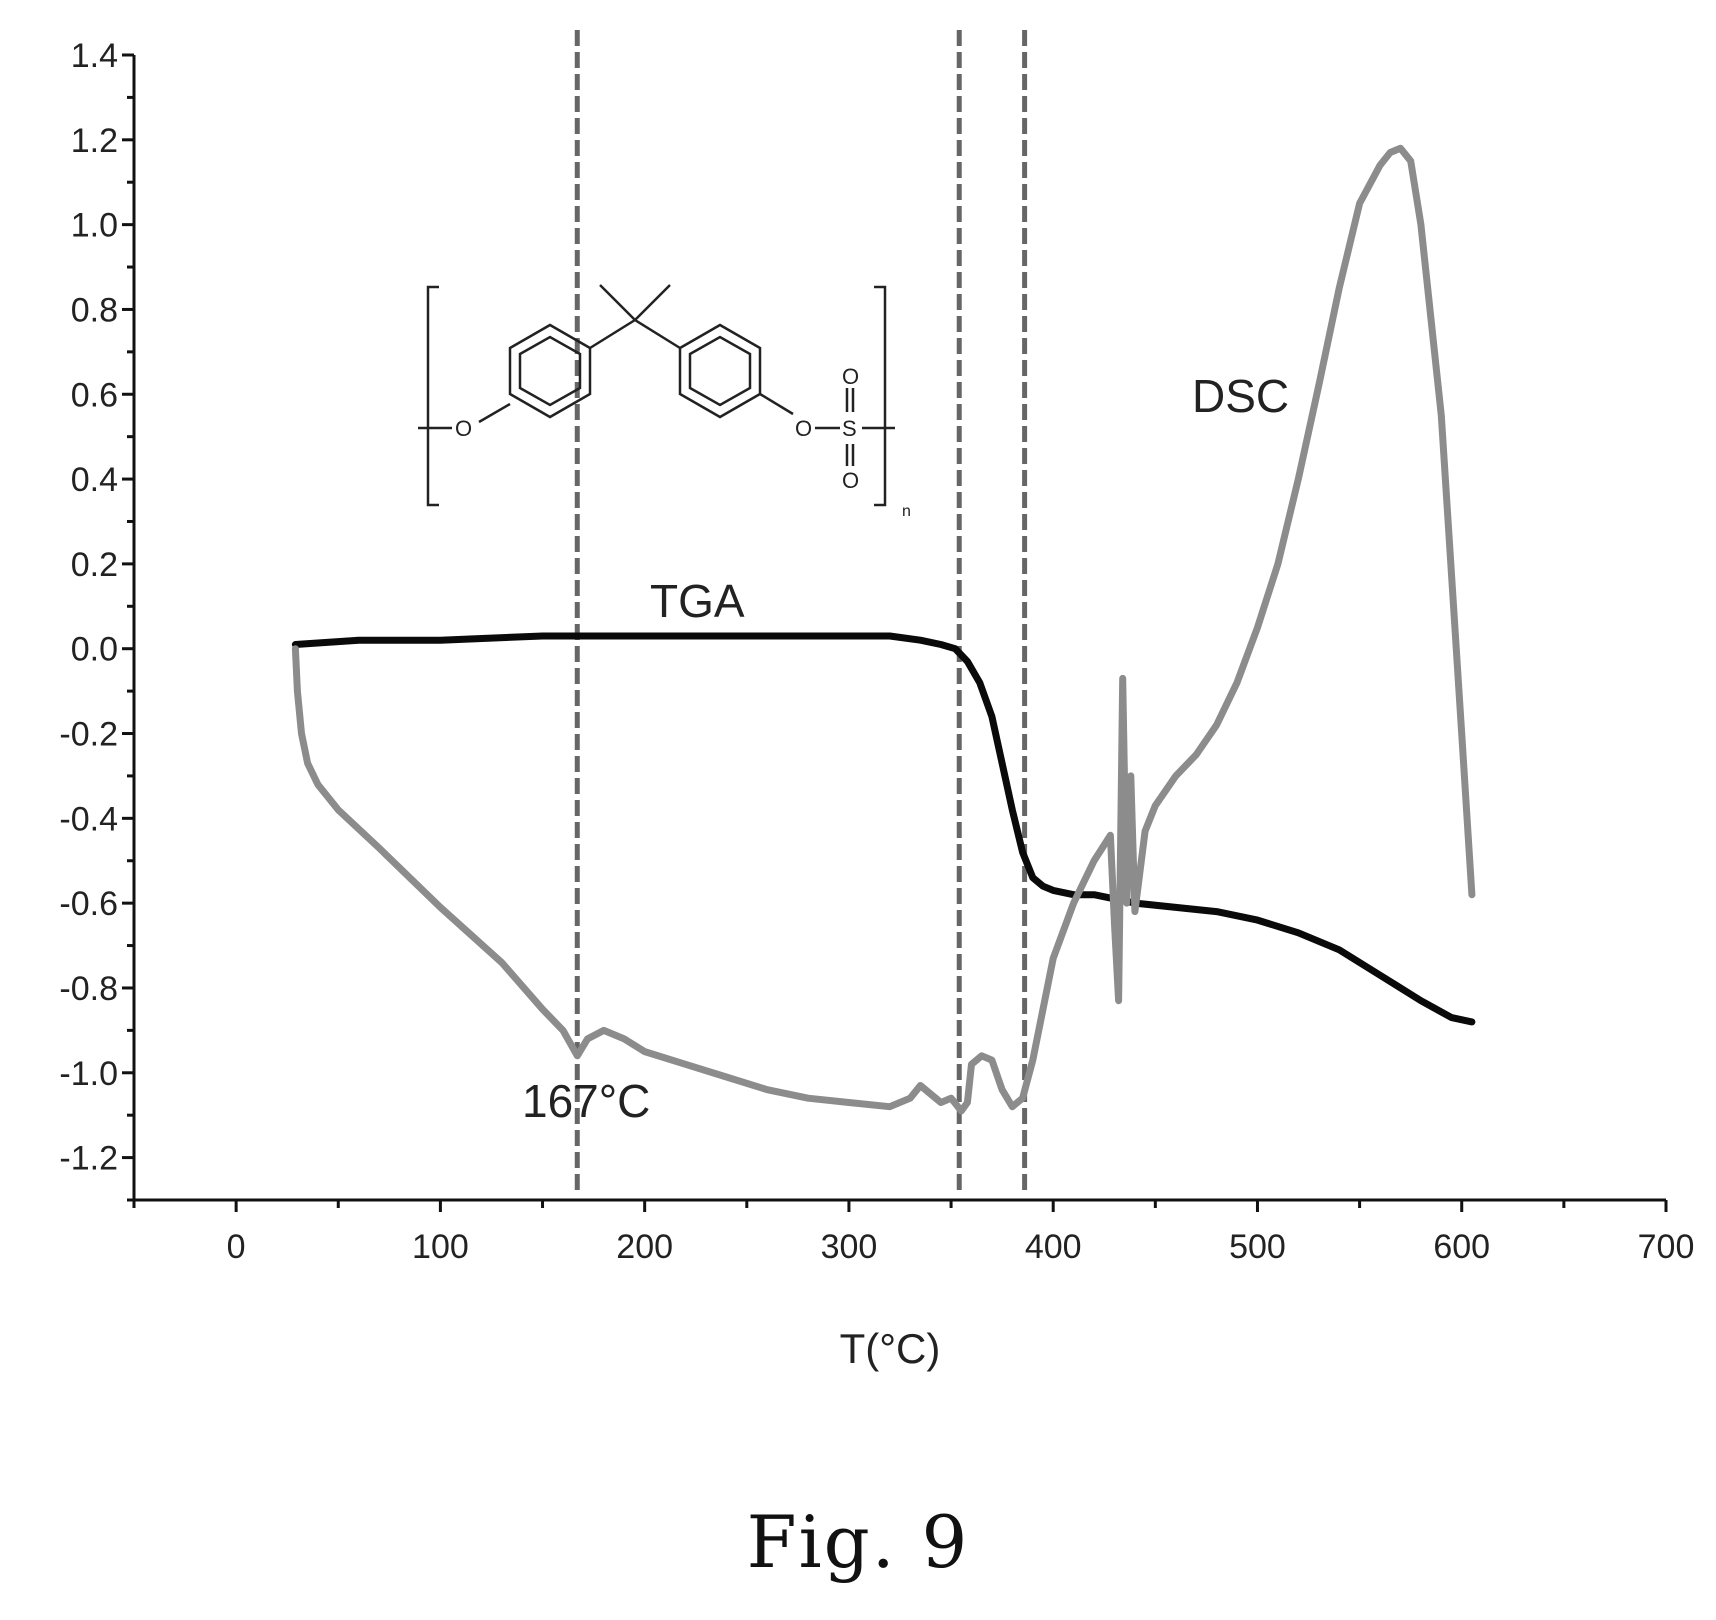  Describe the element at coordinates (913, 1233) in the screenshot. I see `x-axis-ticks: 0 100 200 300 400 500 600 700` at that location.